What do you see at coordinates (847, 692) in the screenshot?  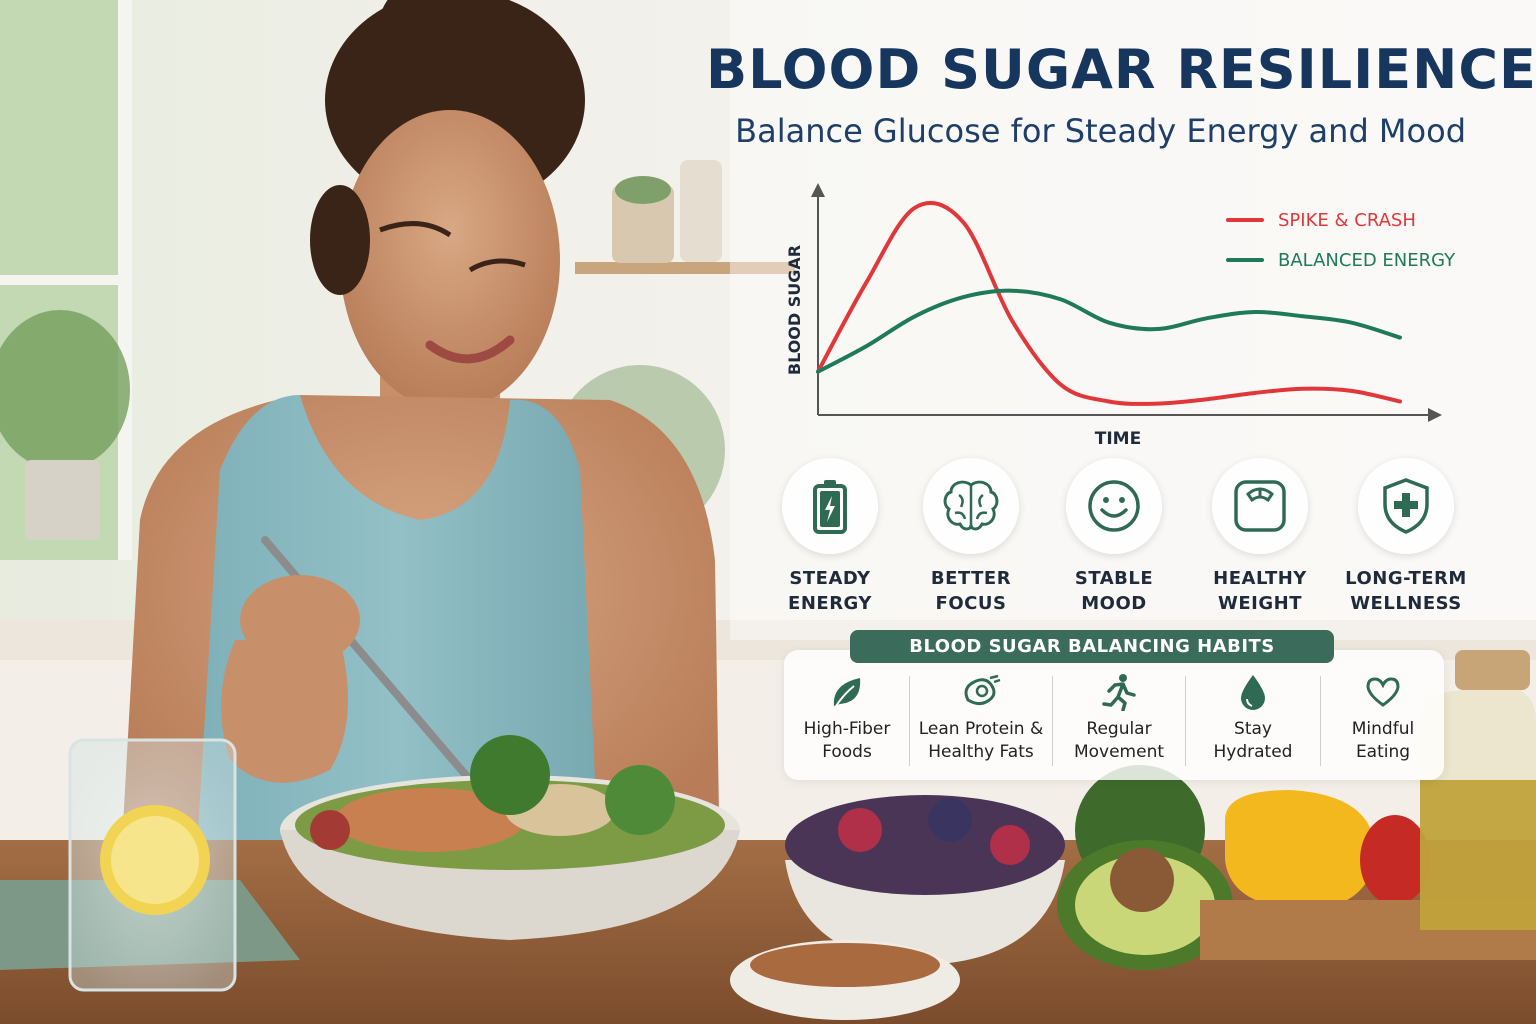 I see `leaf-icon` at bounding box center [847, 692].